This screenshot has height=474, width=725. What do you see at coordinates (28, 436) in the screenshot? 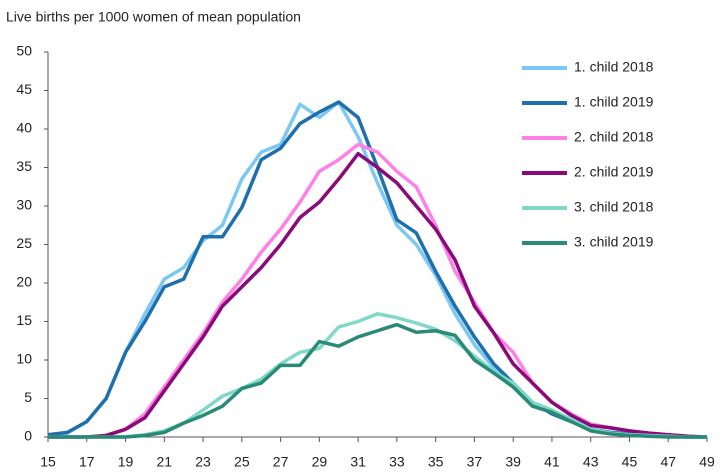
I see `y-tick-label: 0` at bounding box center [28, 436].